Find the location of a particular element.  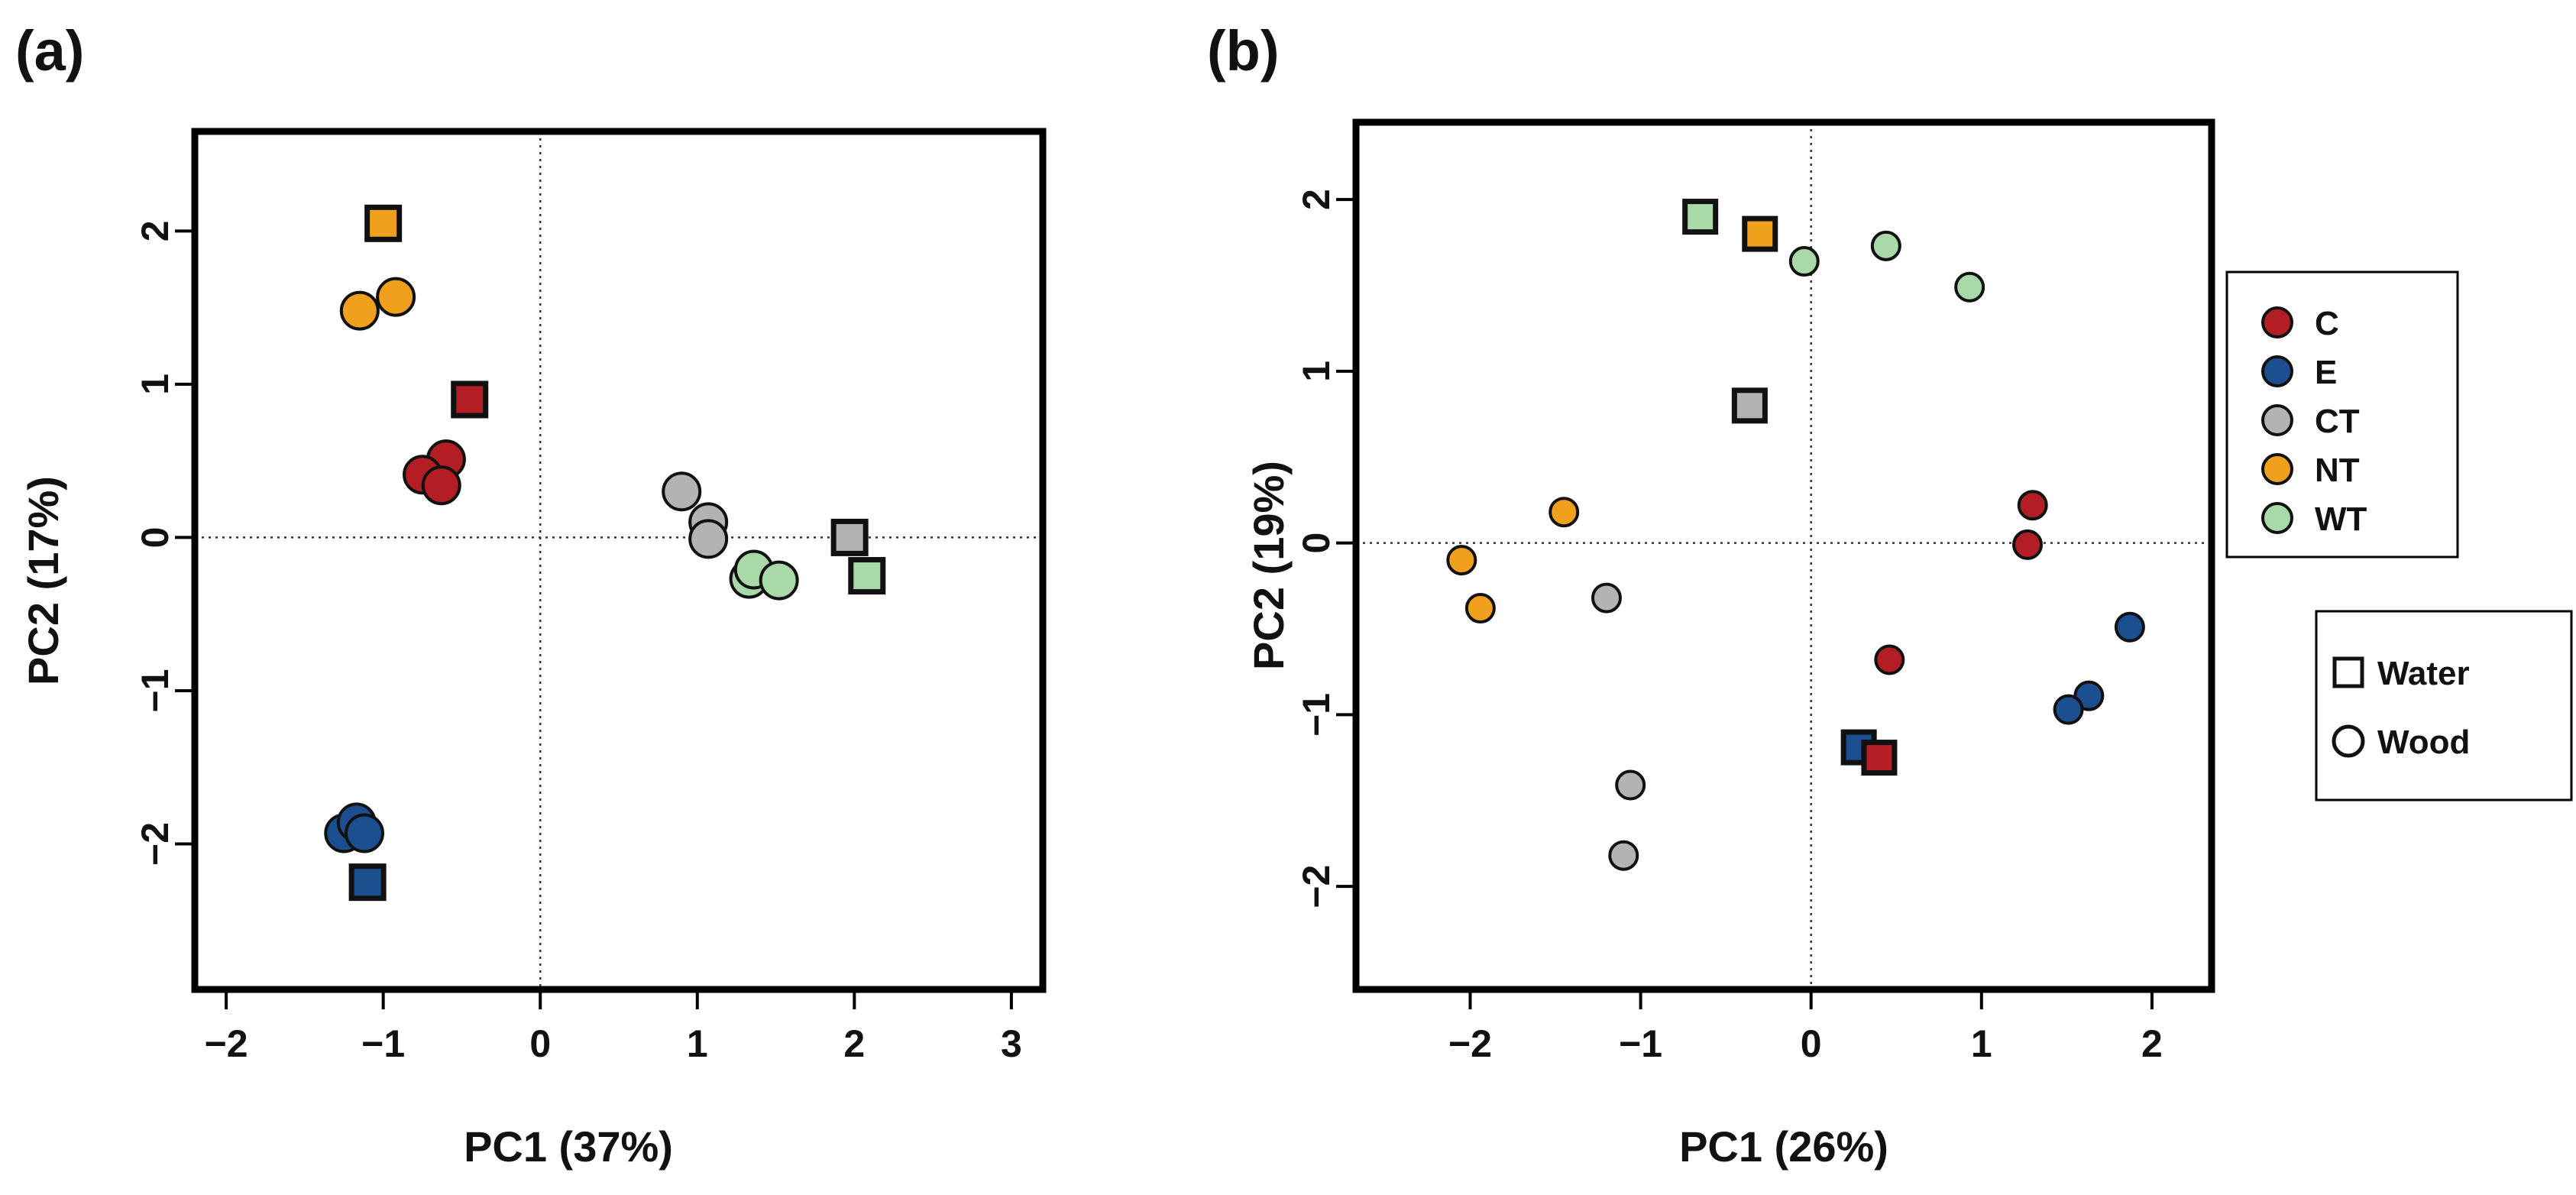

shape-legend-box is located at coordinates (2444, 706).